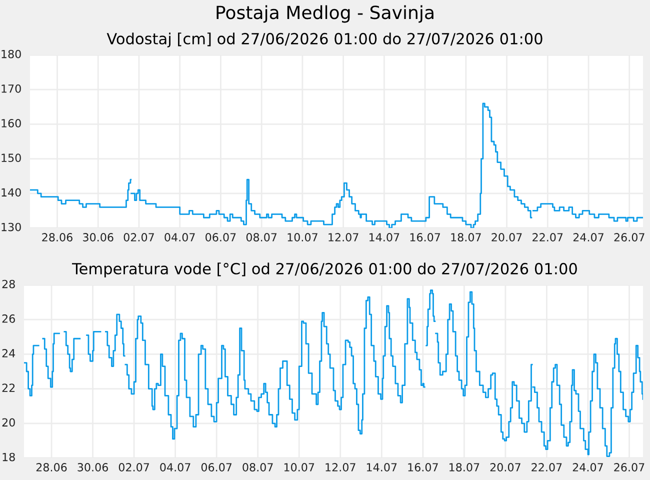  I want to click on y-tick-label: 140, so click(11, 192).